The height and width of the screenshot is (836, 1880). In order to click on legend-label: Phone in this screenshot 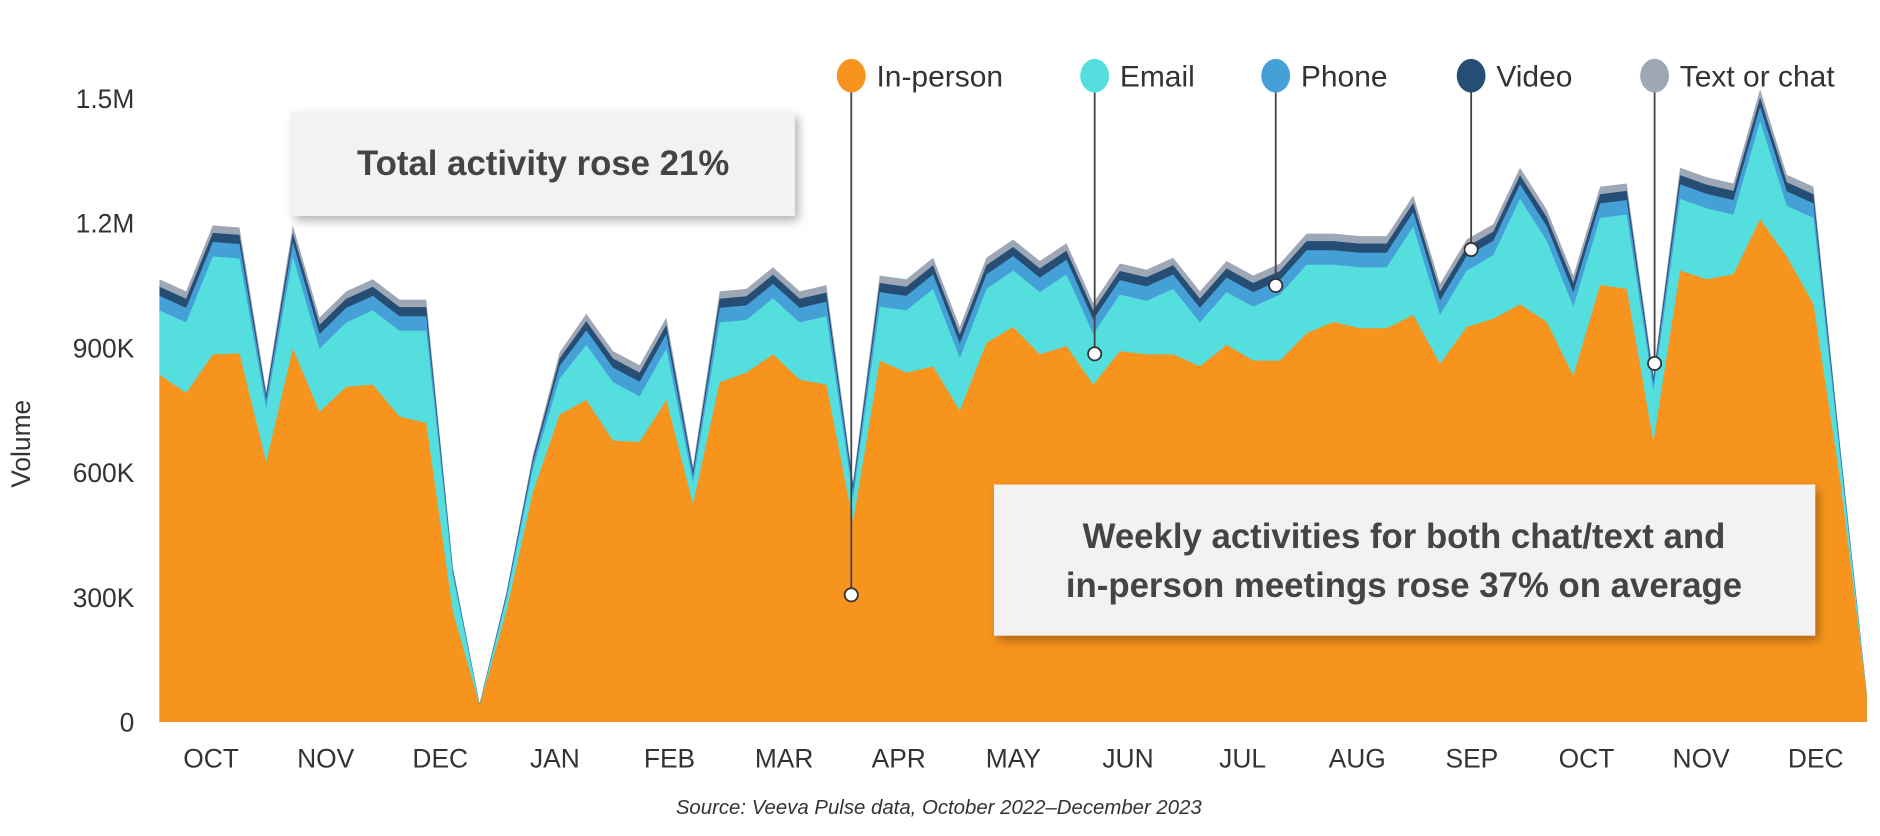, I will do `click(1344, 76)`.